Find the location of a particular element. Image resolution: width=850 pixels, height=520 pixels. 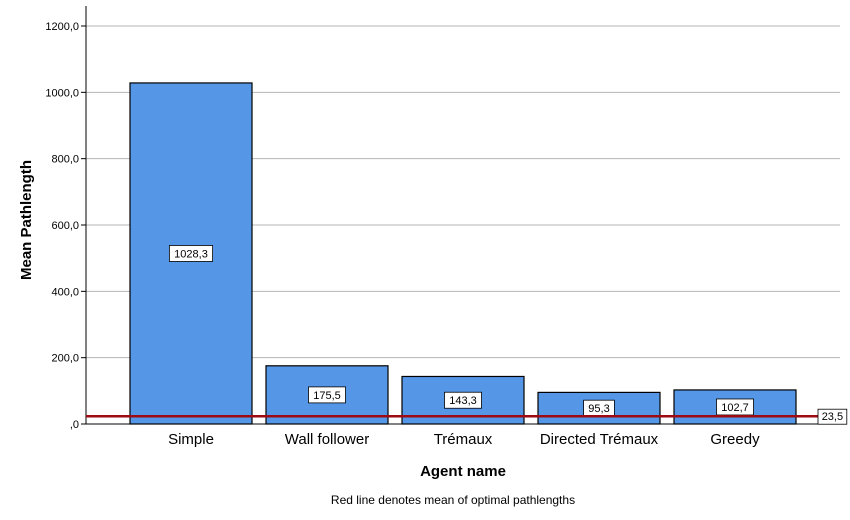

x-tick-label: Wall follower is located at coordinates (327, 439).